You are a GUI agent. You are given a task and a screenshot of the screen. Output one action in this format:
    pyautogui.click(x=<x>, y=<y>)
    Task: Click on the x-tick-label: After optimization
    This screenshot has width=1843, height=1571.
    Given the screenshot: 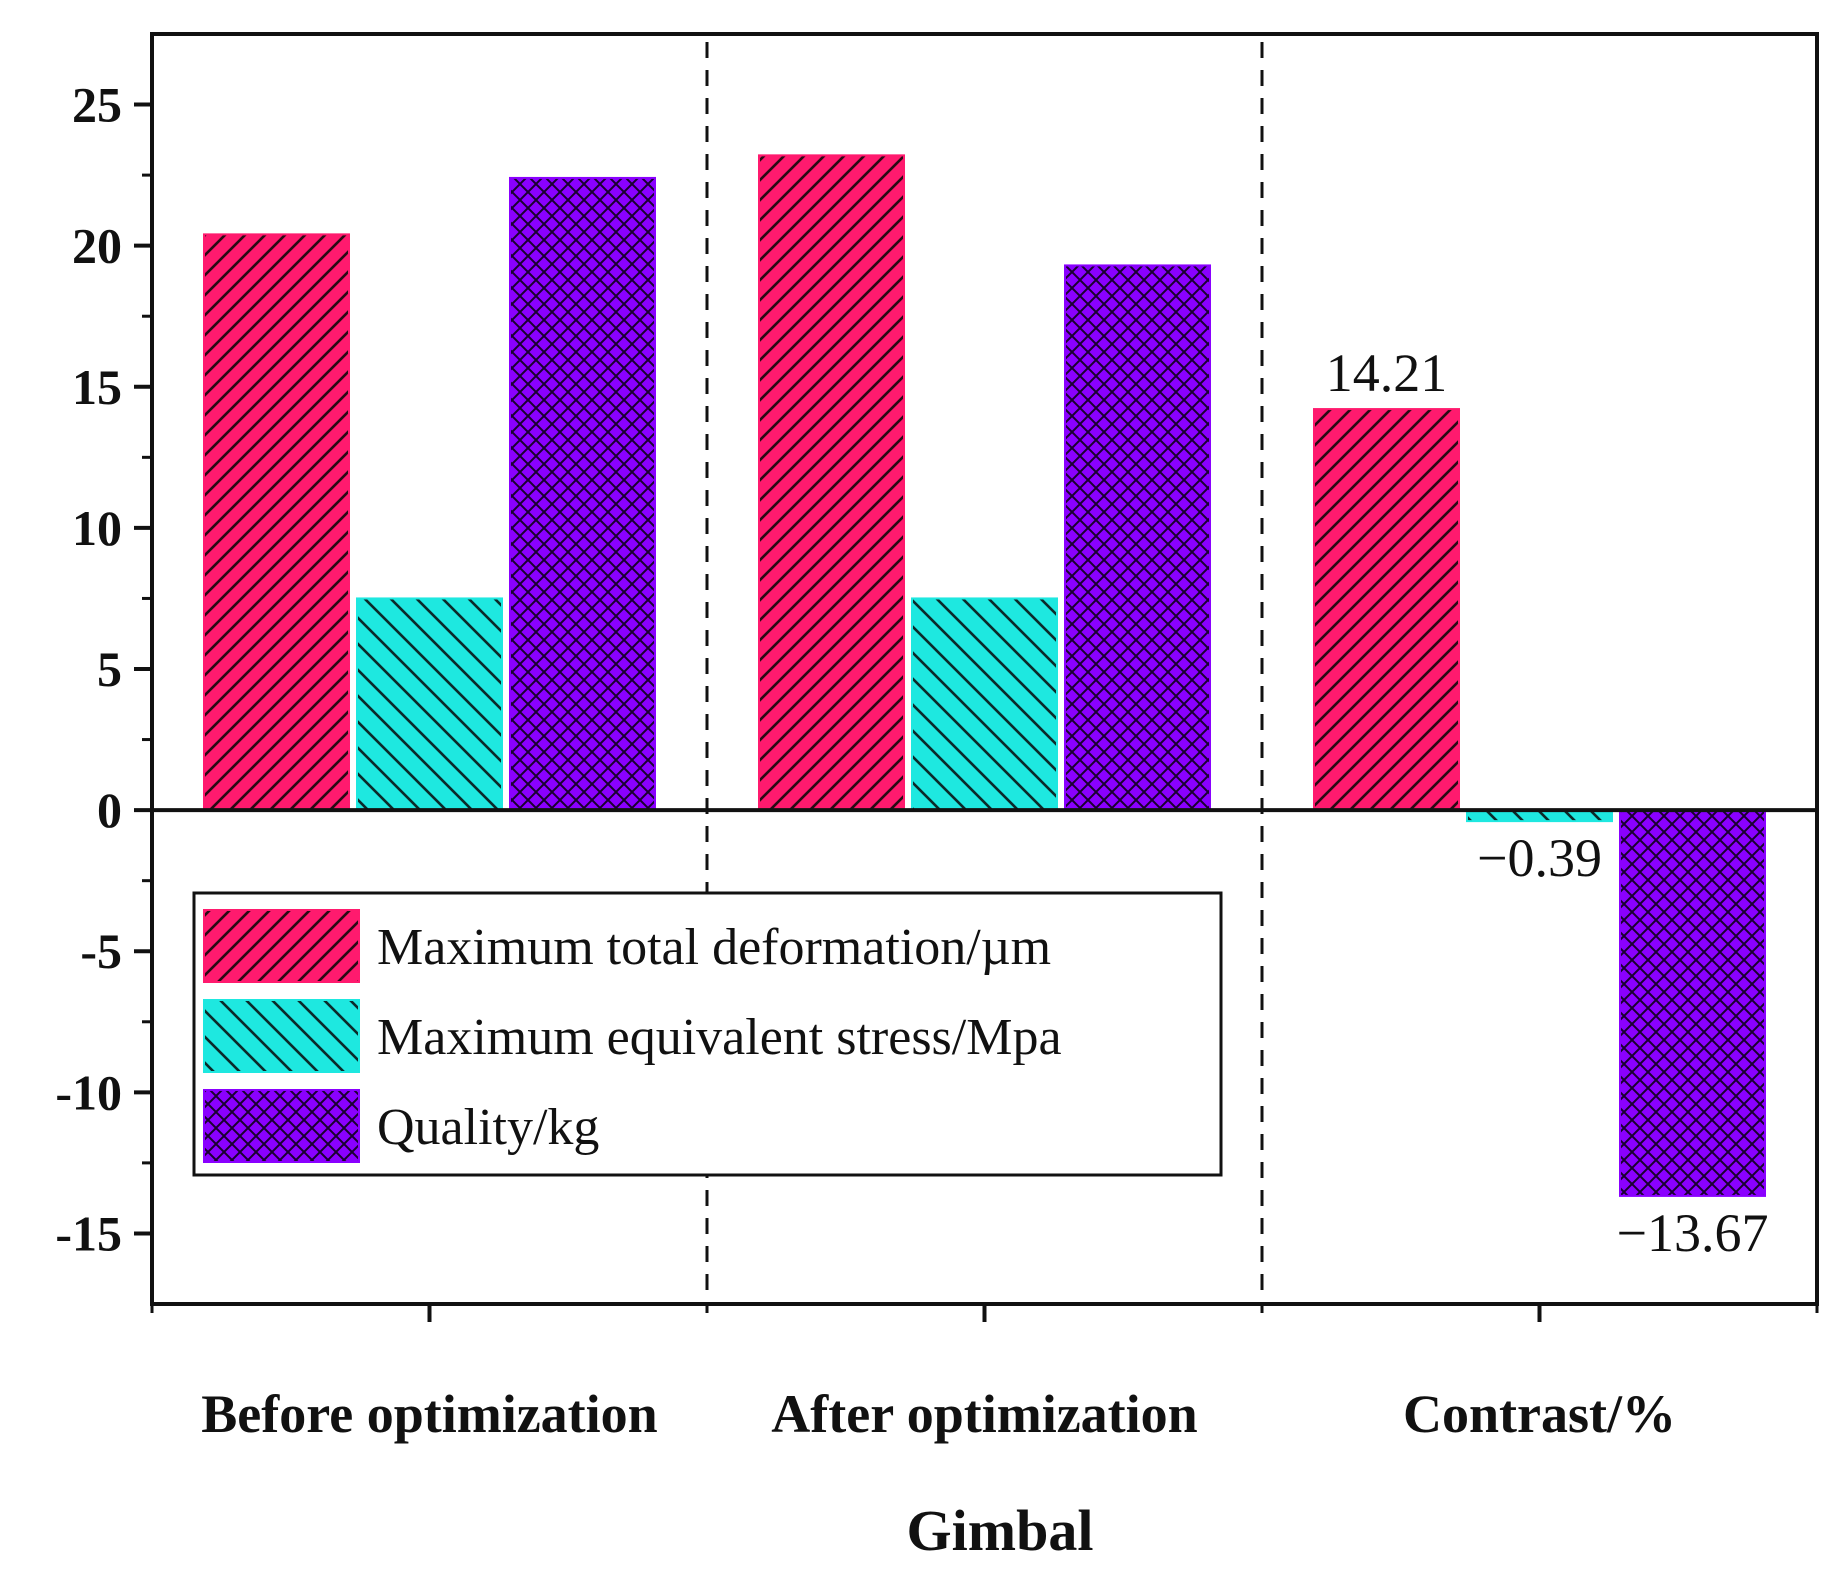 What is the action you would take?
    pyautogui.click(x=984, y=1414)
    